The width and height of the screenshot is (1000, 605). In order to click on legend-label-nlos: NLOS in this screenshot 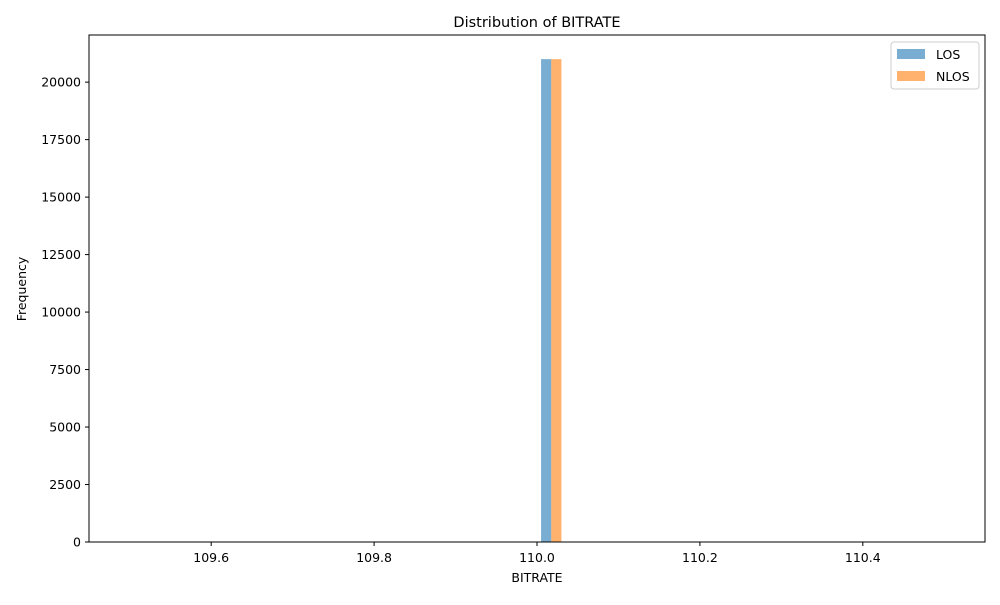, I will do `click(953, 76)`.